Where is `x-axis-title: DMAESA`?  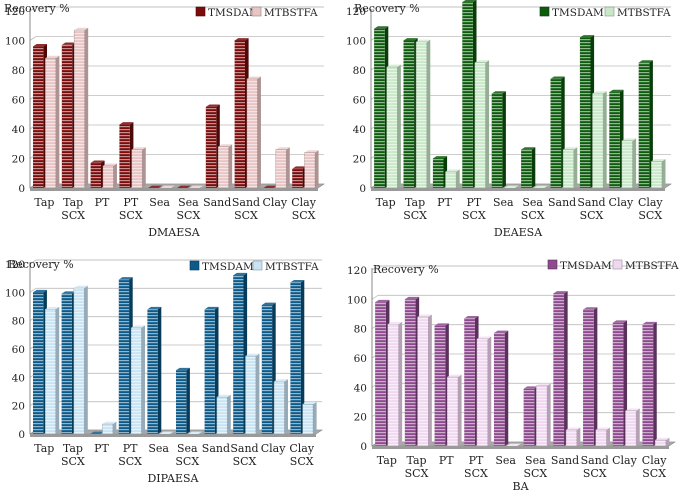
x-axis-title: DMAESA is located at coordinates (174, 232).